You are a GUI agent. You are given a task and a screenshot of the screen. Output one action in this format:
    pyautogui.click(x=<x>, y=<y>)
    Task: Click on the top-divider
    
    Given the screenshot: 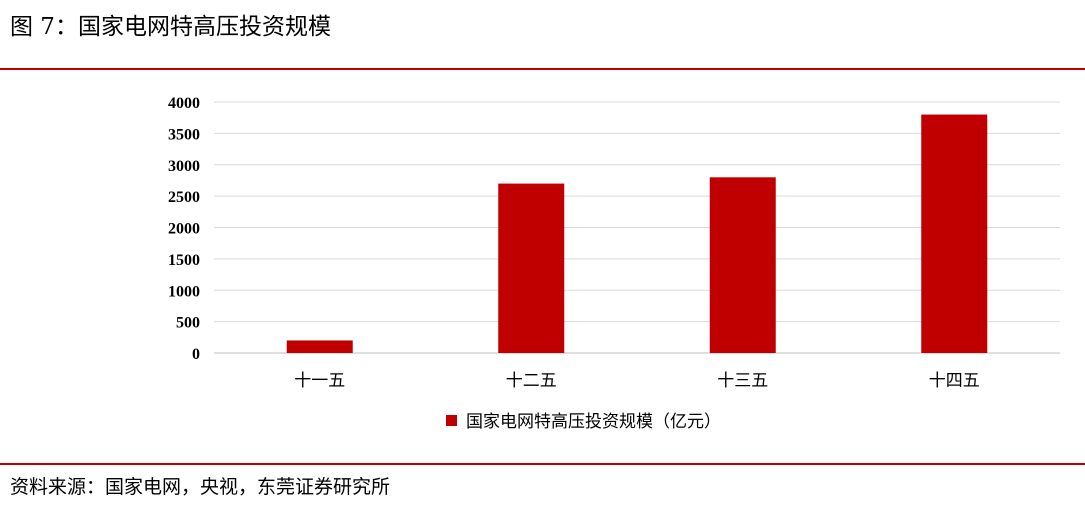 What is the action you would take?
    pyautogui.click(x=542, y=69)
    